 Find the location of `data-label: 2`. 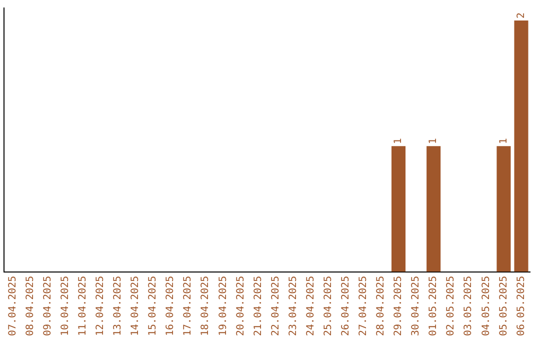

data-label: 2 is located at coordinates (521, 15).